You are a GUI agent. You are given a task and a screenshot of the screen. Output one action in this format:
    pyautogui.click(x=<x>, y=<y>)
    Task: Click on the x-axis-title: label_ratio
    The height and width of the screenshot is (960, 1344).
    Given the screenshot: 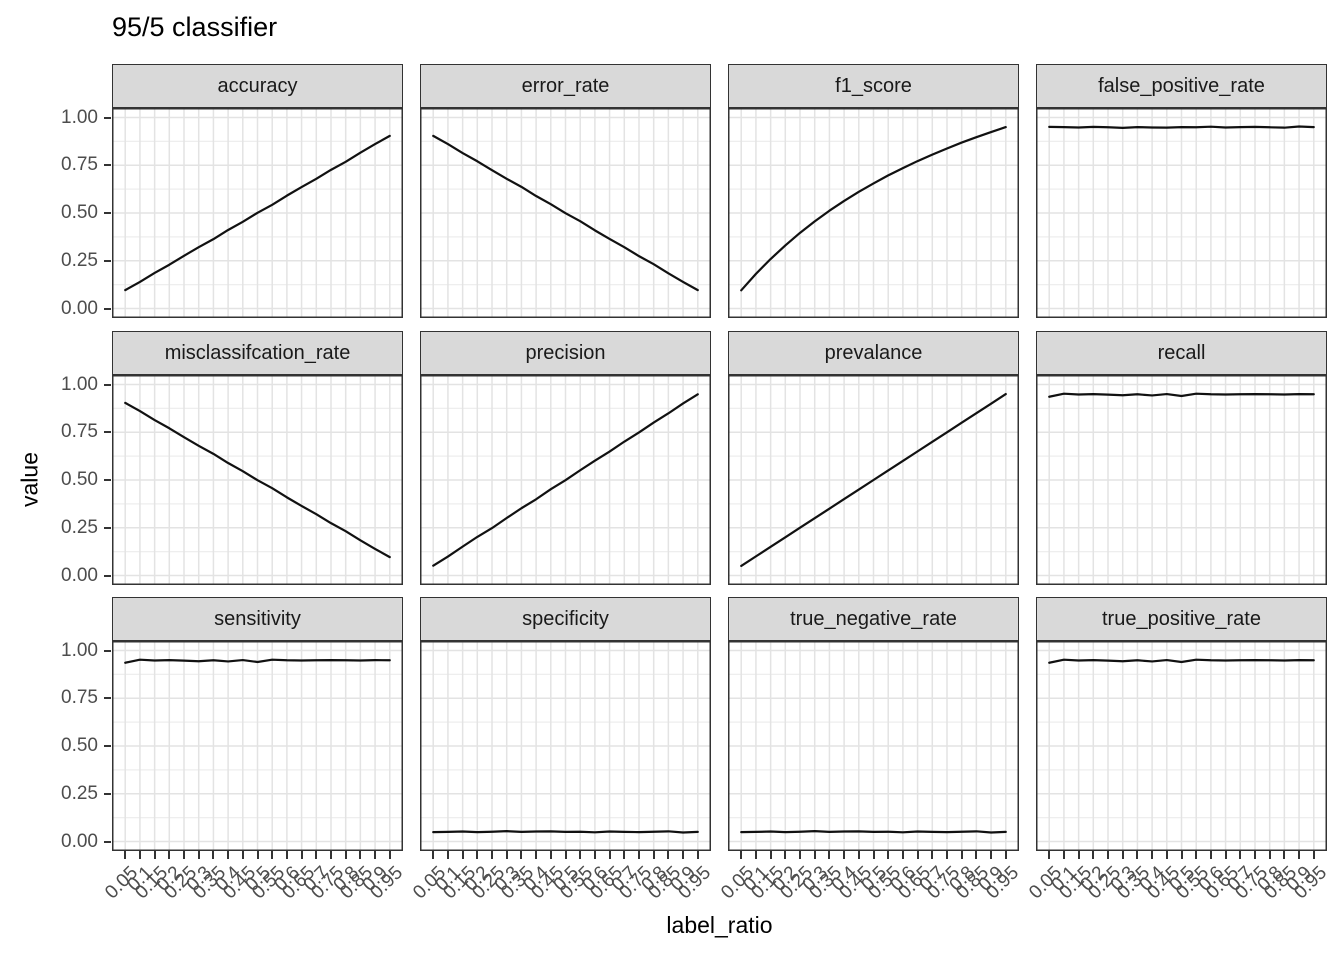 What is the action you would take?
    pyautogui.click(x=719, y=925)
    